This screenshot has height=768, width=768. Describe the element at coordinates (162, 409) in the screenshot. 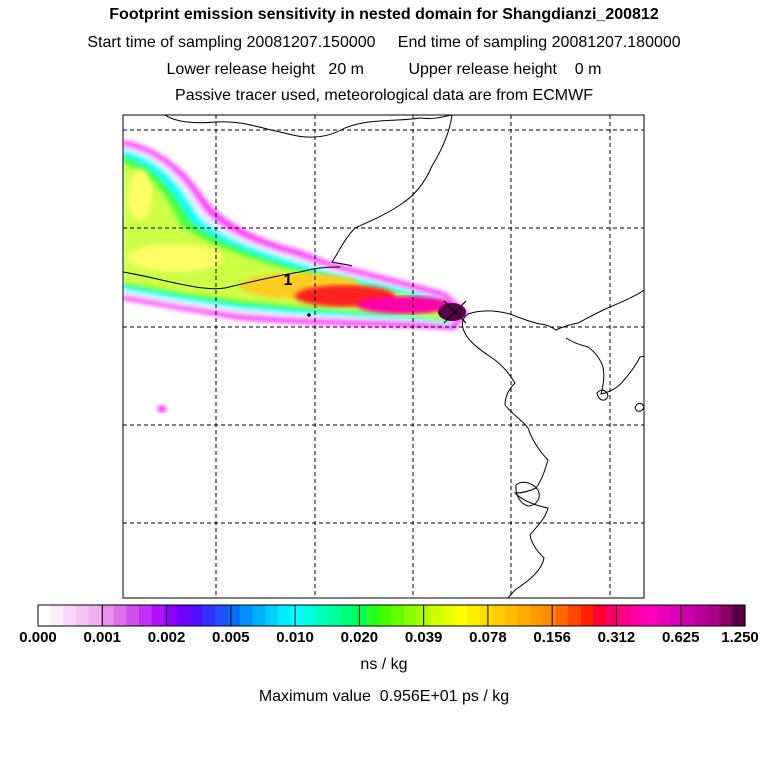

I see `isolated-spot` at that location.